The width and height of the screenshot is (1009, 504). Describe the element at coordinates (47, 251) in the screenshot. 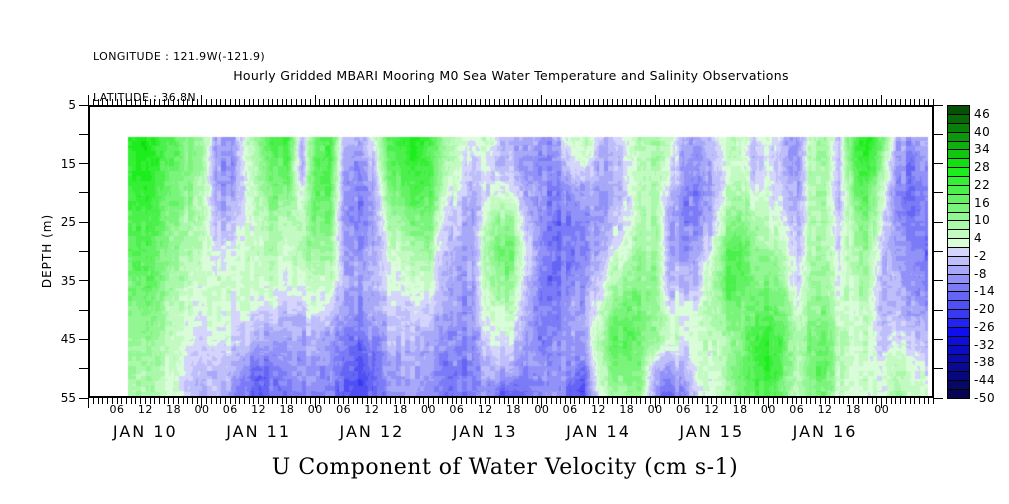

I see `y-axis-label: DEPTH (m)` at that location.